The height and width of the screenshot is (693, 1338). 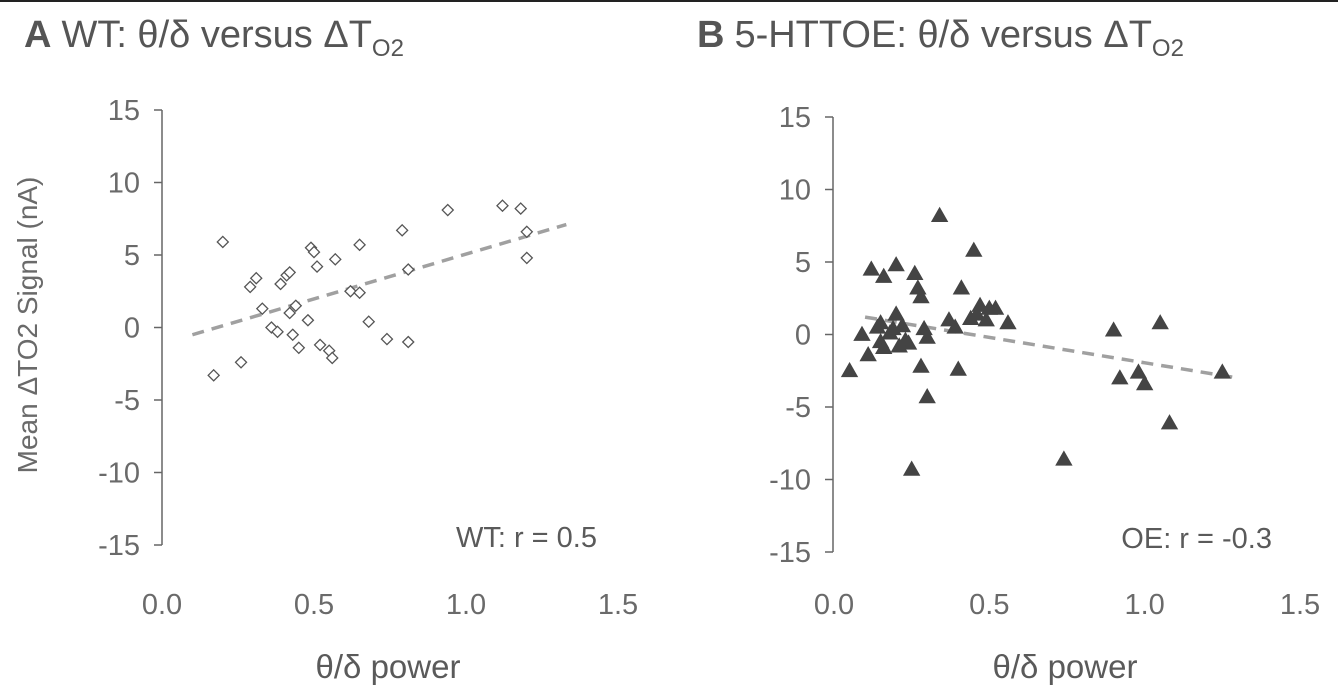 I want to click on top-border-line, so click(x=669, y=1).